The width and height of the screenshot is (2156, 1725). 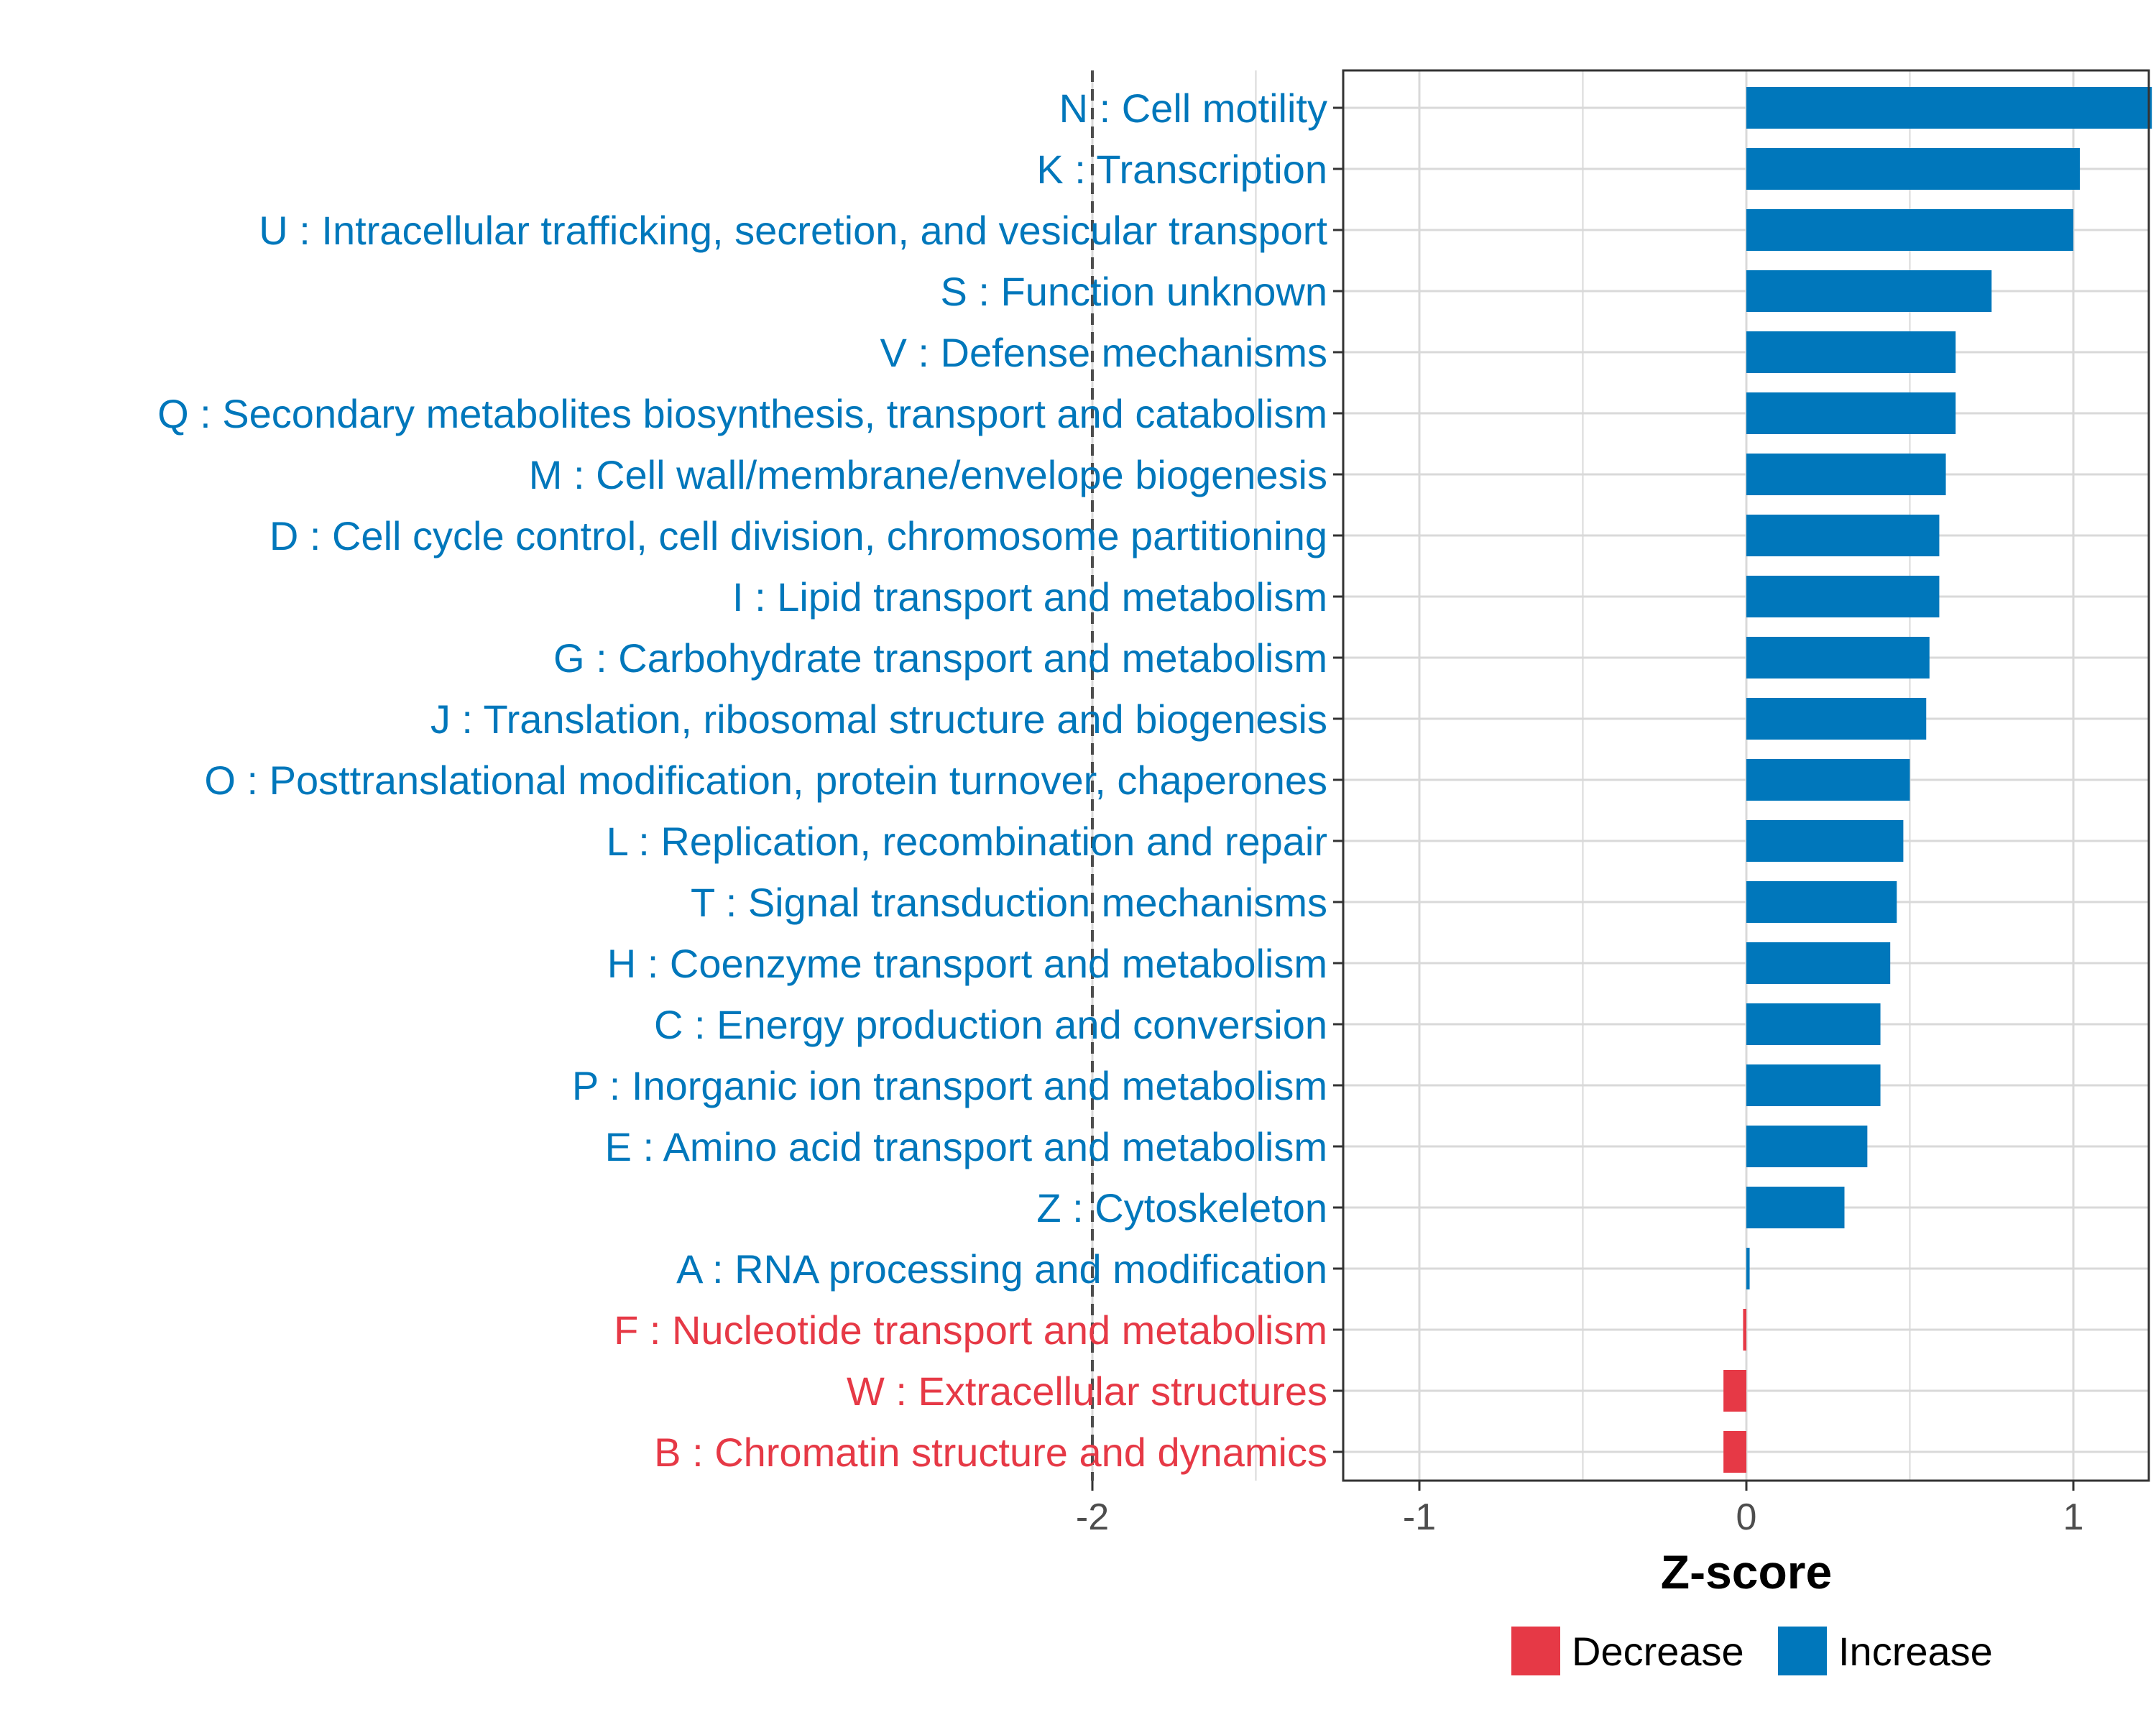 What do you see at coordinates (1009, 902) in the screenshot?
I see `category-label: T : Signal transduction mechanisms` at bounding box center [1009, 902].